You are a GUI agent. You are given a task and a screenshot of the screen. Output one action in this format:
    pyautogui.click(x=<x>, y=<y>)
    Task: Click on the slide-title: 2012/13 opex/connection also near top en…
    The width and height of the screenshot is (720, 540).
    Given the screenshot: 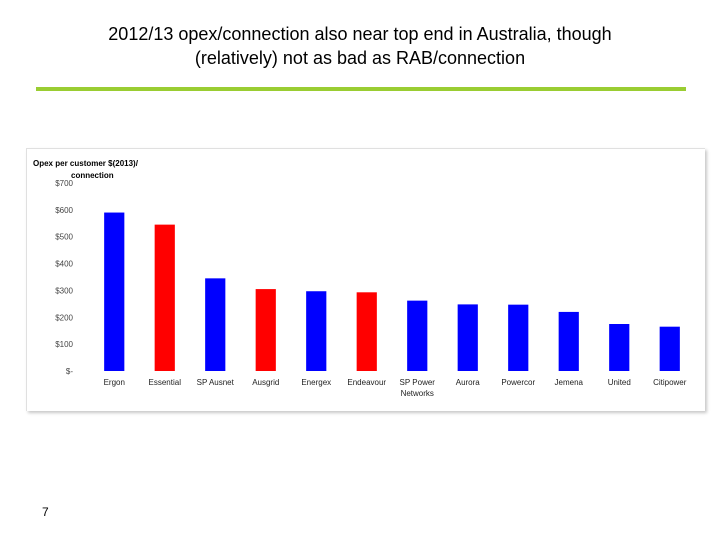 What is the action you would take?
    pyautogui.click(x=360, y=46)
    